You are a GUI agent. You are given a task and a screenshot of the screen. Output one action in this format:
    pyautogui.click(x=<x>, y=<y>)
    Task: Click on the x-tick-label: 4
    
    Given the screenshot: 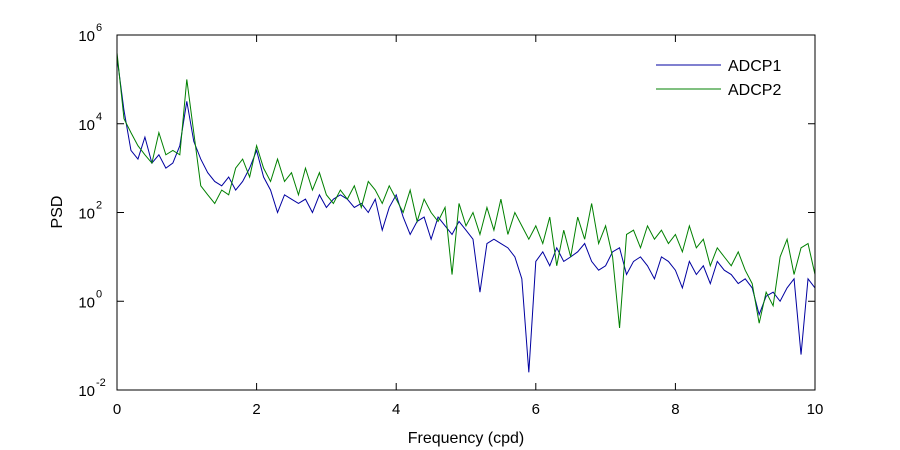 What is the action you would take?
    pyautogui.click(x=396, y=409)
    